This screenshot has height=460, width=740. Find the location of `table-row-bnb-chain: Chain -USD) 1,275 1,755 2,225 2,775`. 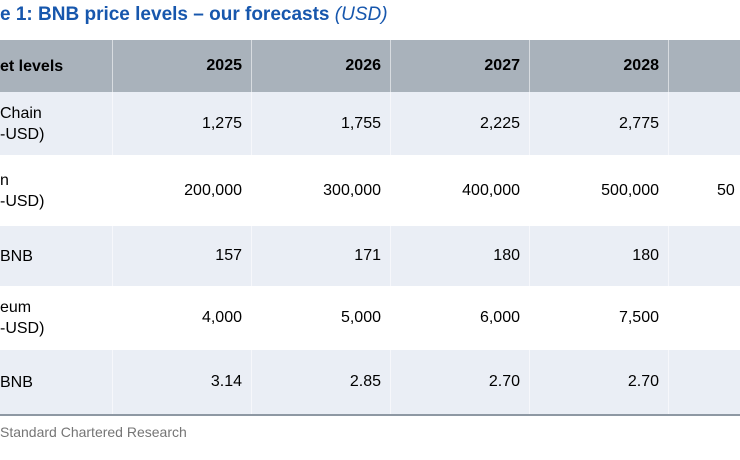

table-row-bnb-chain: Chain -USD) 1,275 1,755 2,225 2,775 is located at coordinates (370, 123).